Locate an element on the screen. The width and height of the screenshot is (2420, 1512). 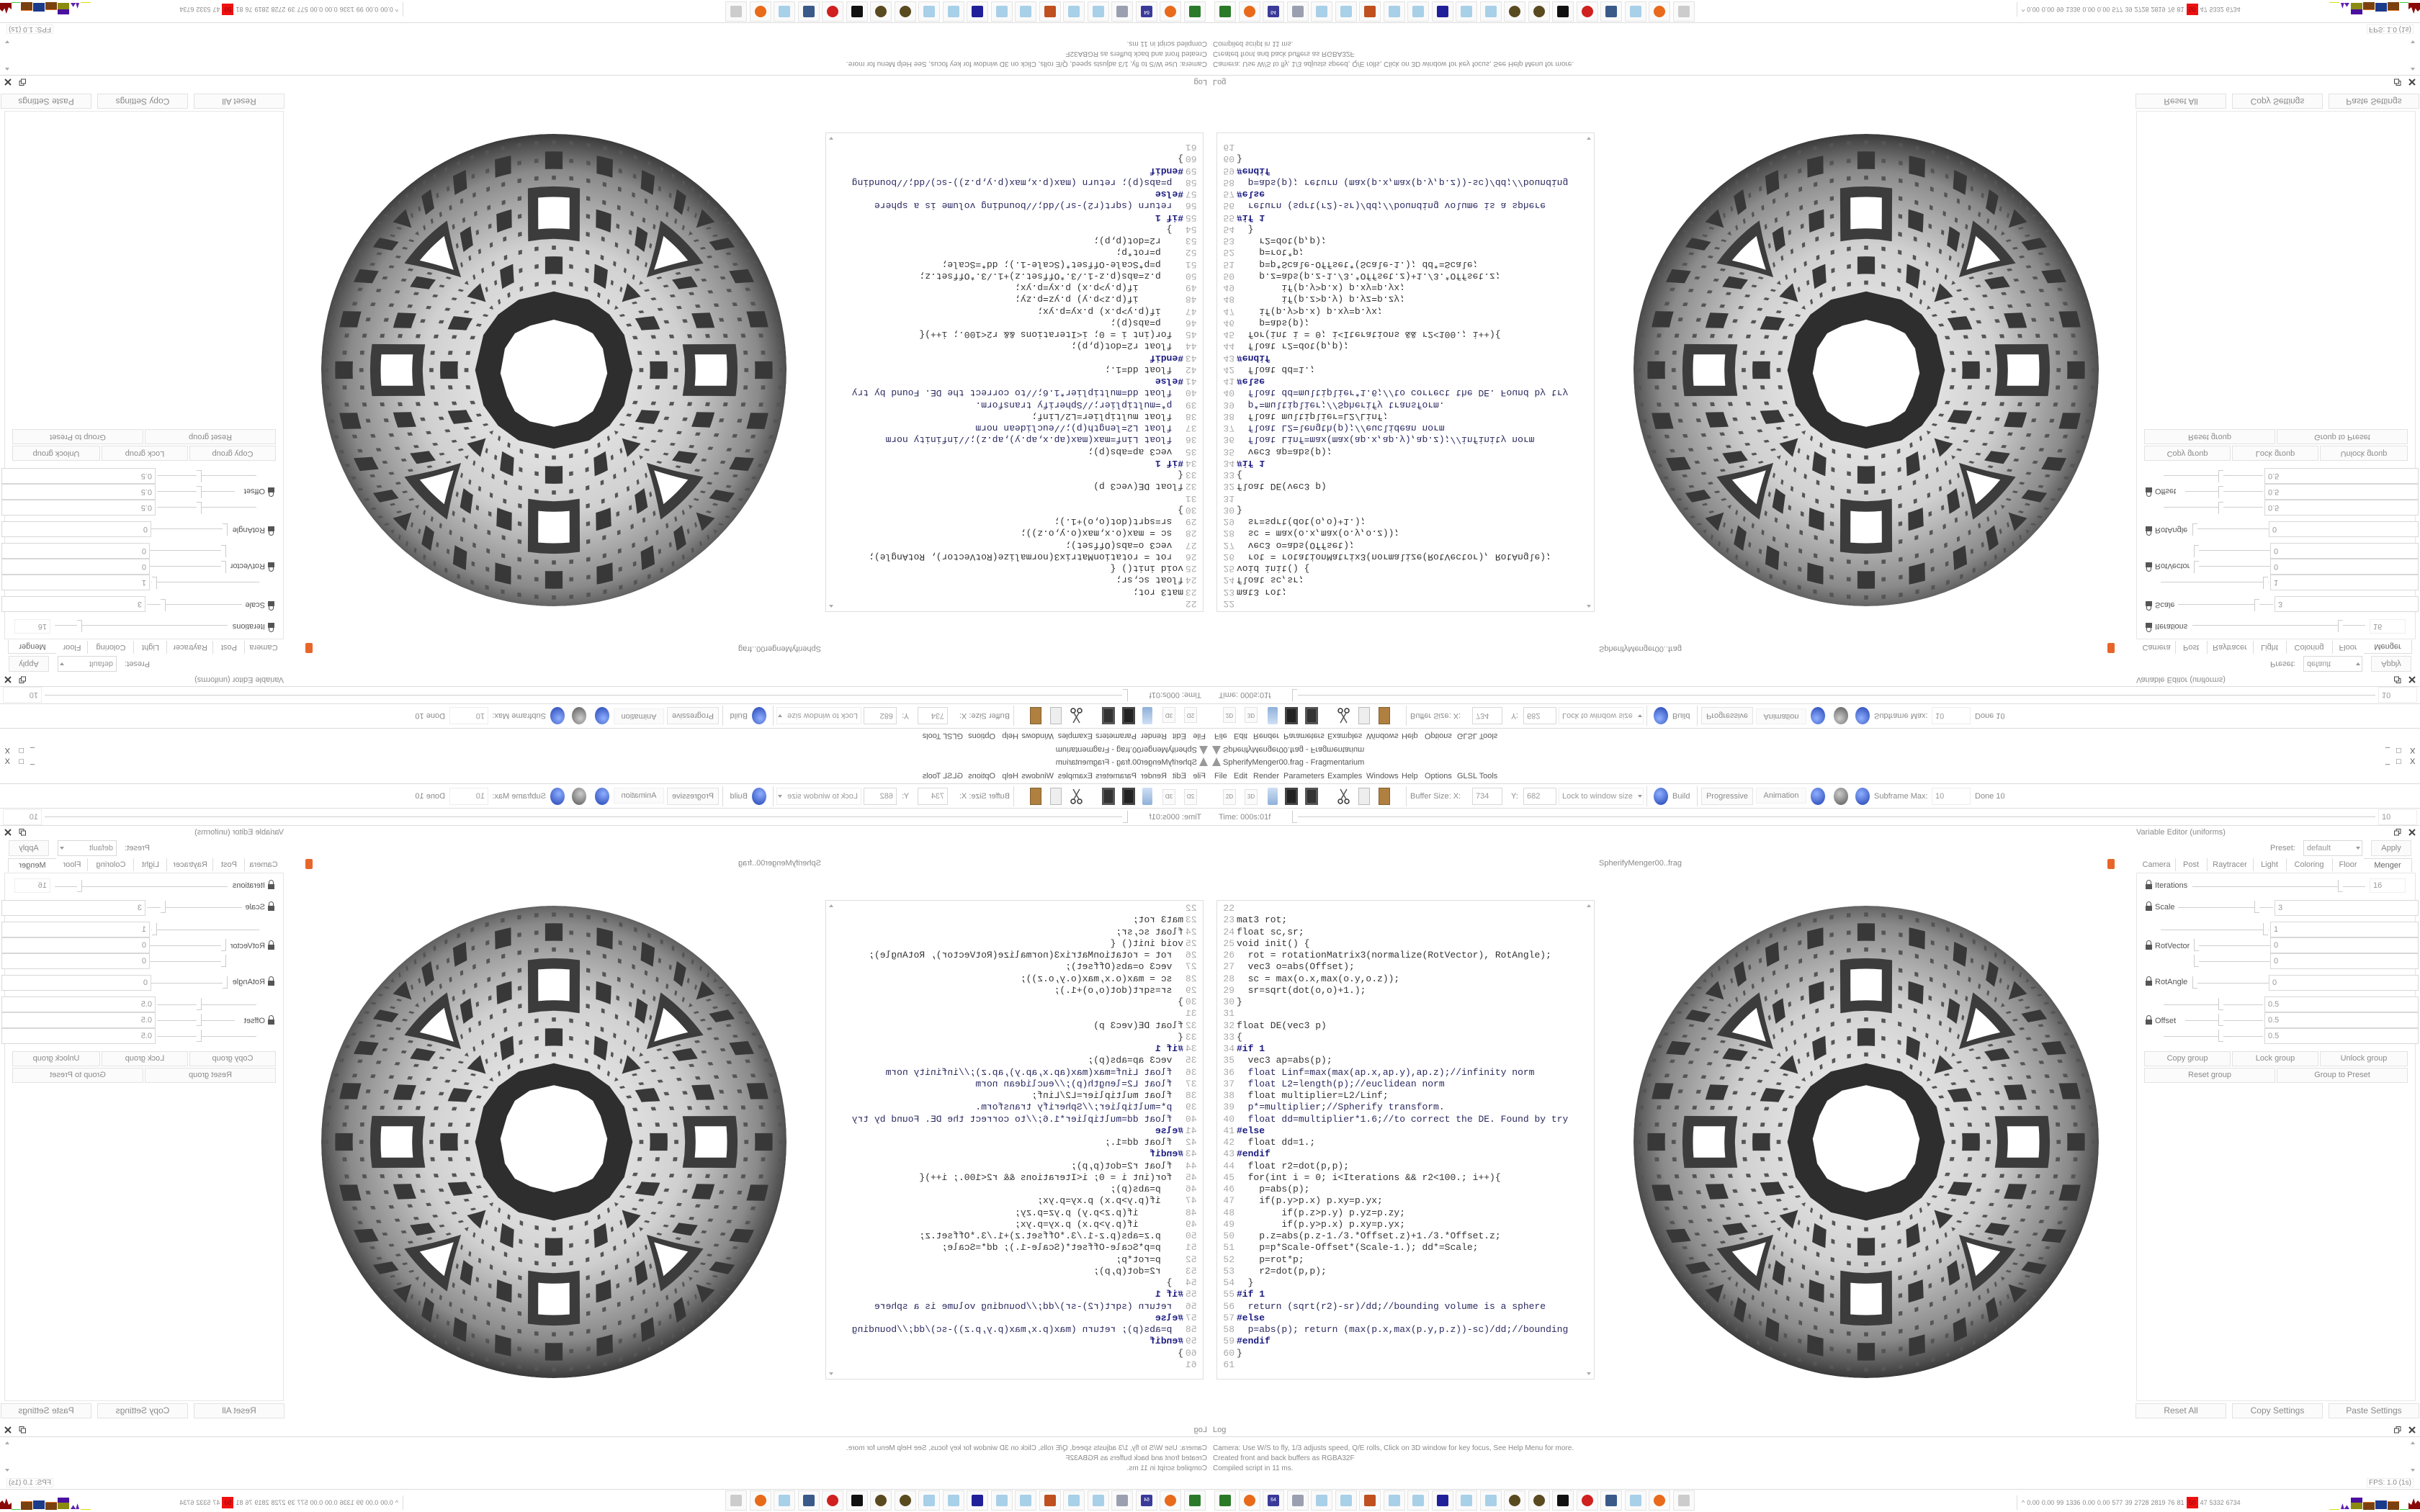
menu-file: File is located at coordinates (1220, 736).